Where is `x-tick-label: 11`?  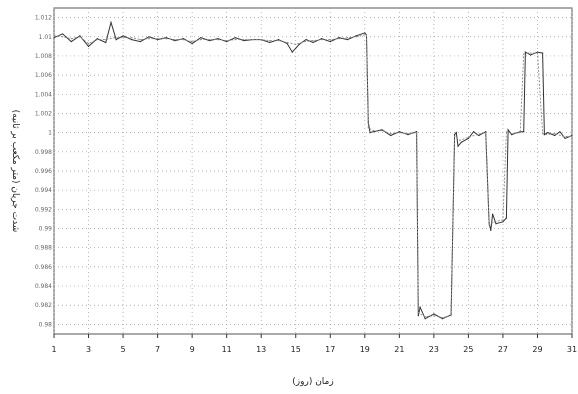 x-tick-label: 11 is located at coordinates (227, 349).